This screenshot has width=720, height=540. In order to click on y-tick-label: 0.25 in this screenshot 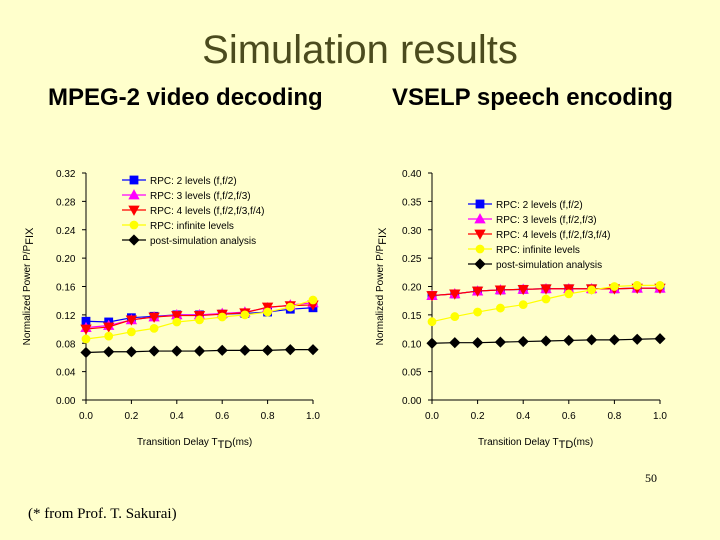, I will do `click(412, 259)`.